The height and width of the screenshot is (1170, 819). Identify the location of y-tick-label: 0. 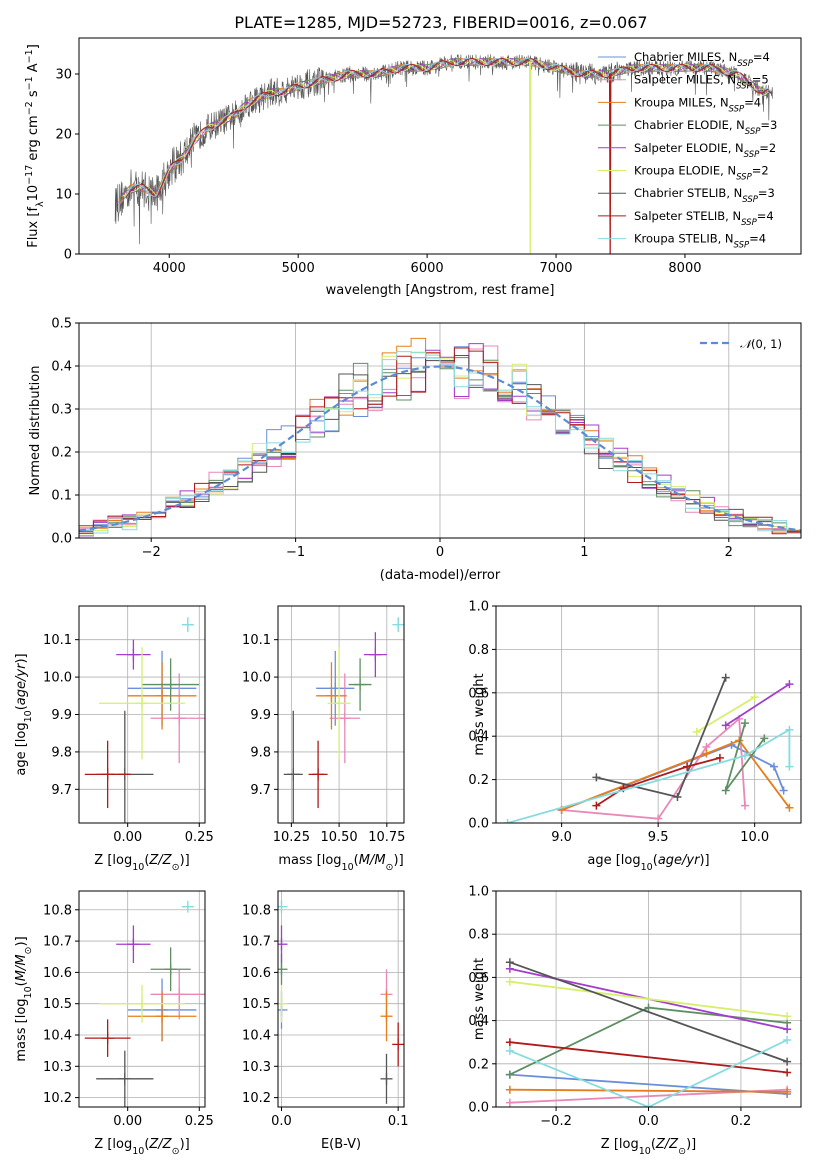
(68, 255).